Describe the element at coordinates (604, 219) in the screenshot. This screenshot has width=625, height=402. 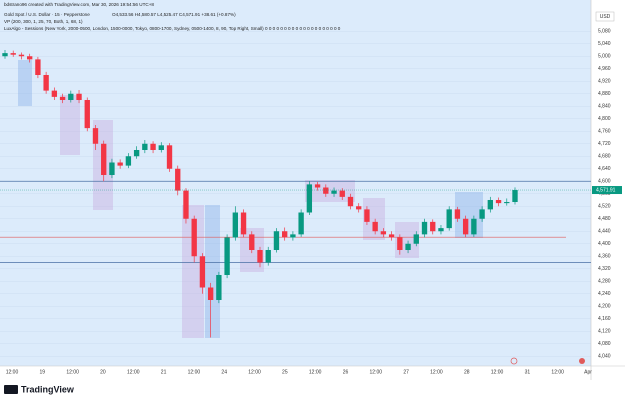
I see `y-tick-label: 4,480` at that location.